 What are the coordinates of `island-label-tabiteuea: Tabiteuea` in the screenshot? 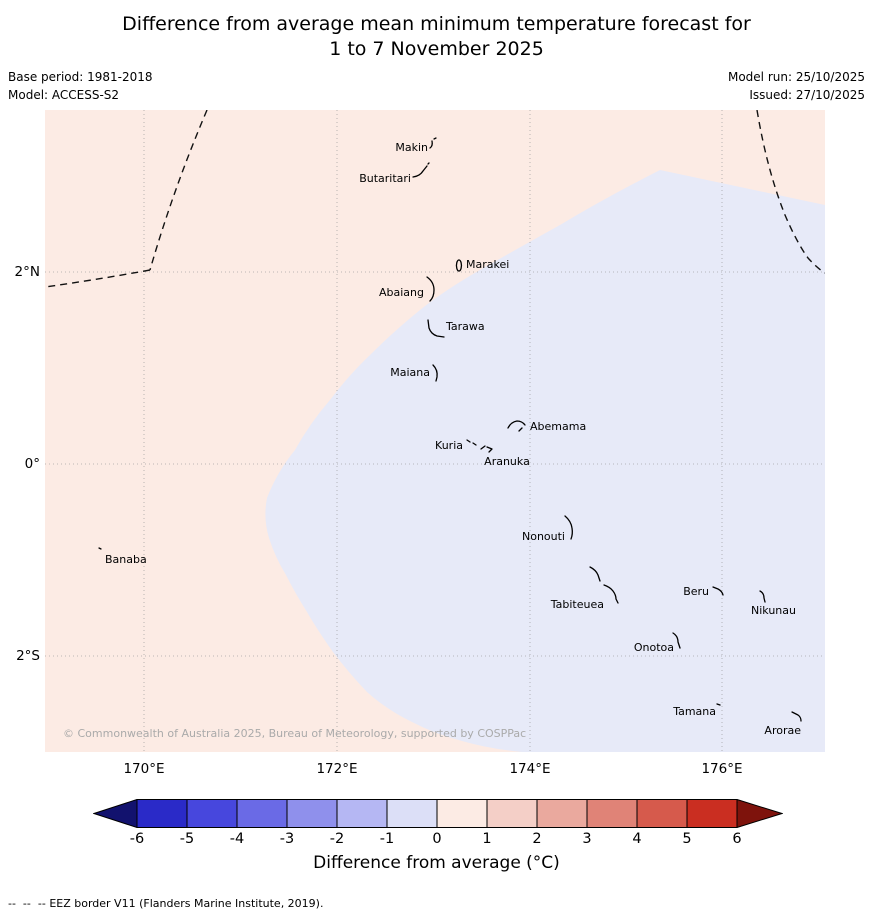 It's located at (577, 604).